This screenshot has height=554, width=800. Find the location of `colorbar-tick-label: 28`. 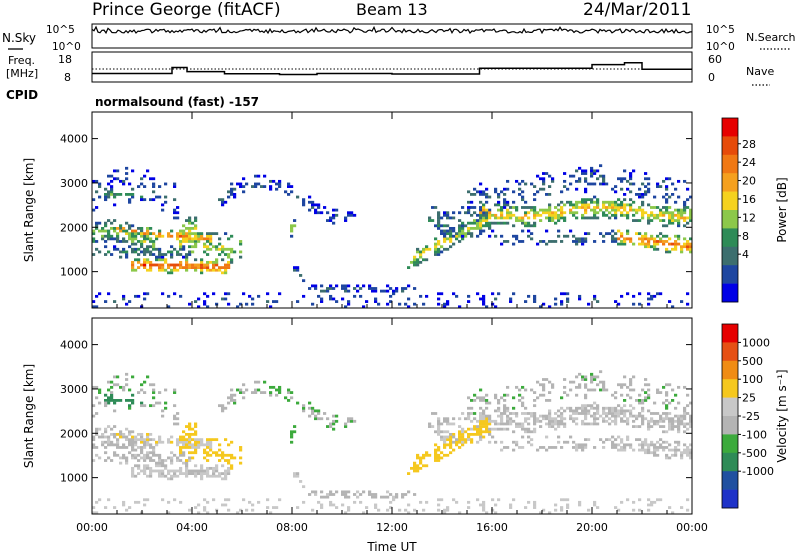

colorbar-tick-label: 28 is located at coordinates (749, 144).